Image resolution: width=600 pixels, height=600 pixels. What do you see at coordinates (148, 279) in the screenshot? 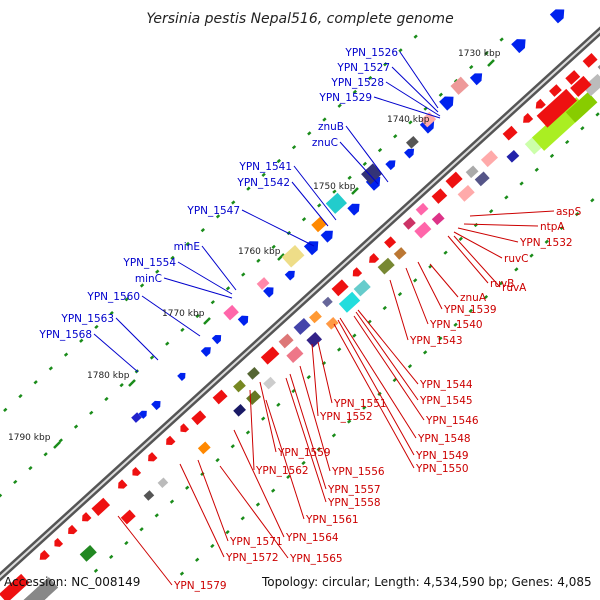
I see `forward-gene-label: minC` at bounding box center [148, 279].